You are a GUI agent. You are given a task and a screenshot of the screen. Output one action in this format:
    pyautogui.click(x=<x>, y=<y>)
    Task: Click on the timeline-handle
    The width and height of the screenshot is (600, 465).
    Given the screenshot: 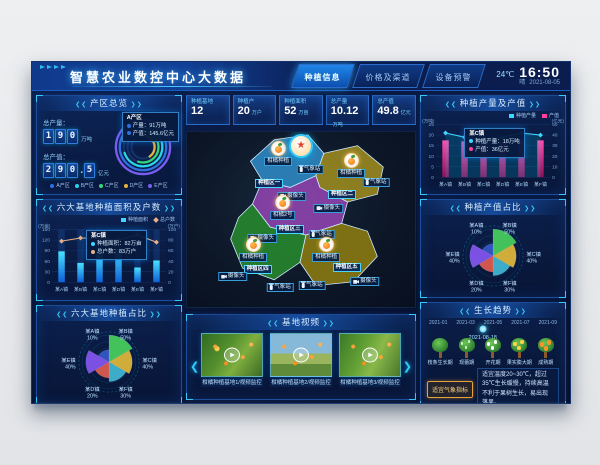 What is the action you would take?
    pyautogui.click(x=483, y=329)
    